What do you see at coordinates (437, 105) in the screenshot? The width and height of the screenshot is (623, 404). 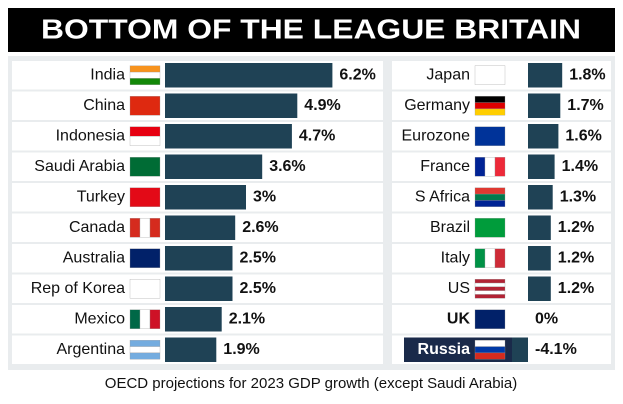 I see `category-label: Germany` at bounding box center [437, 105].